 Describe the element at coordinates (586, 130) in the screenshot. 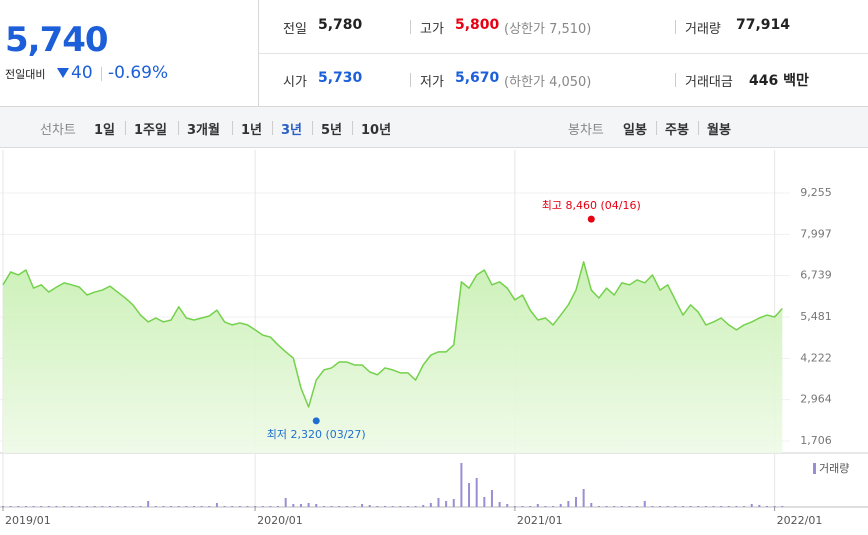

I see `tab-group-label: 봉차트` at that location.